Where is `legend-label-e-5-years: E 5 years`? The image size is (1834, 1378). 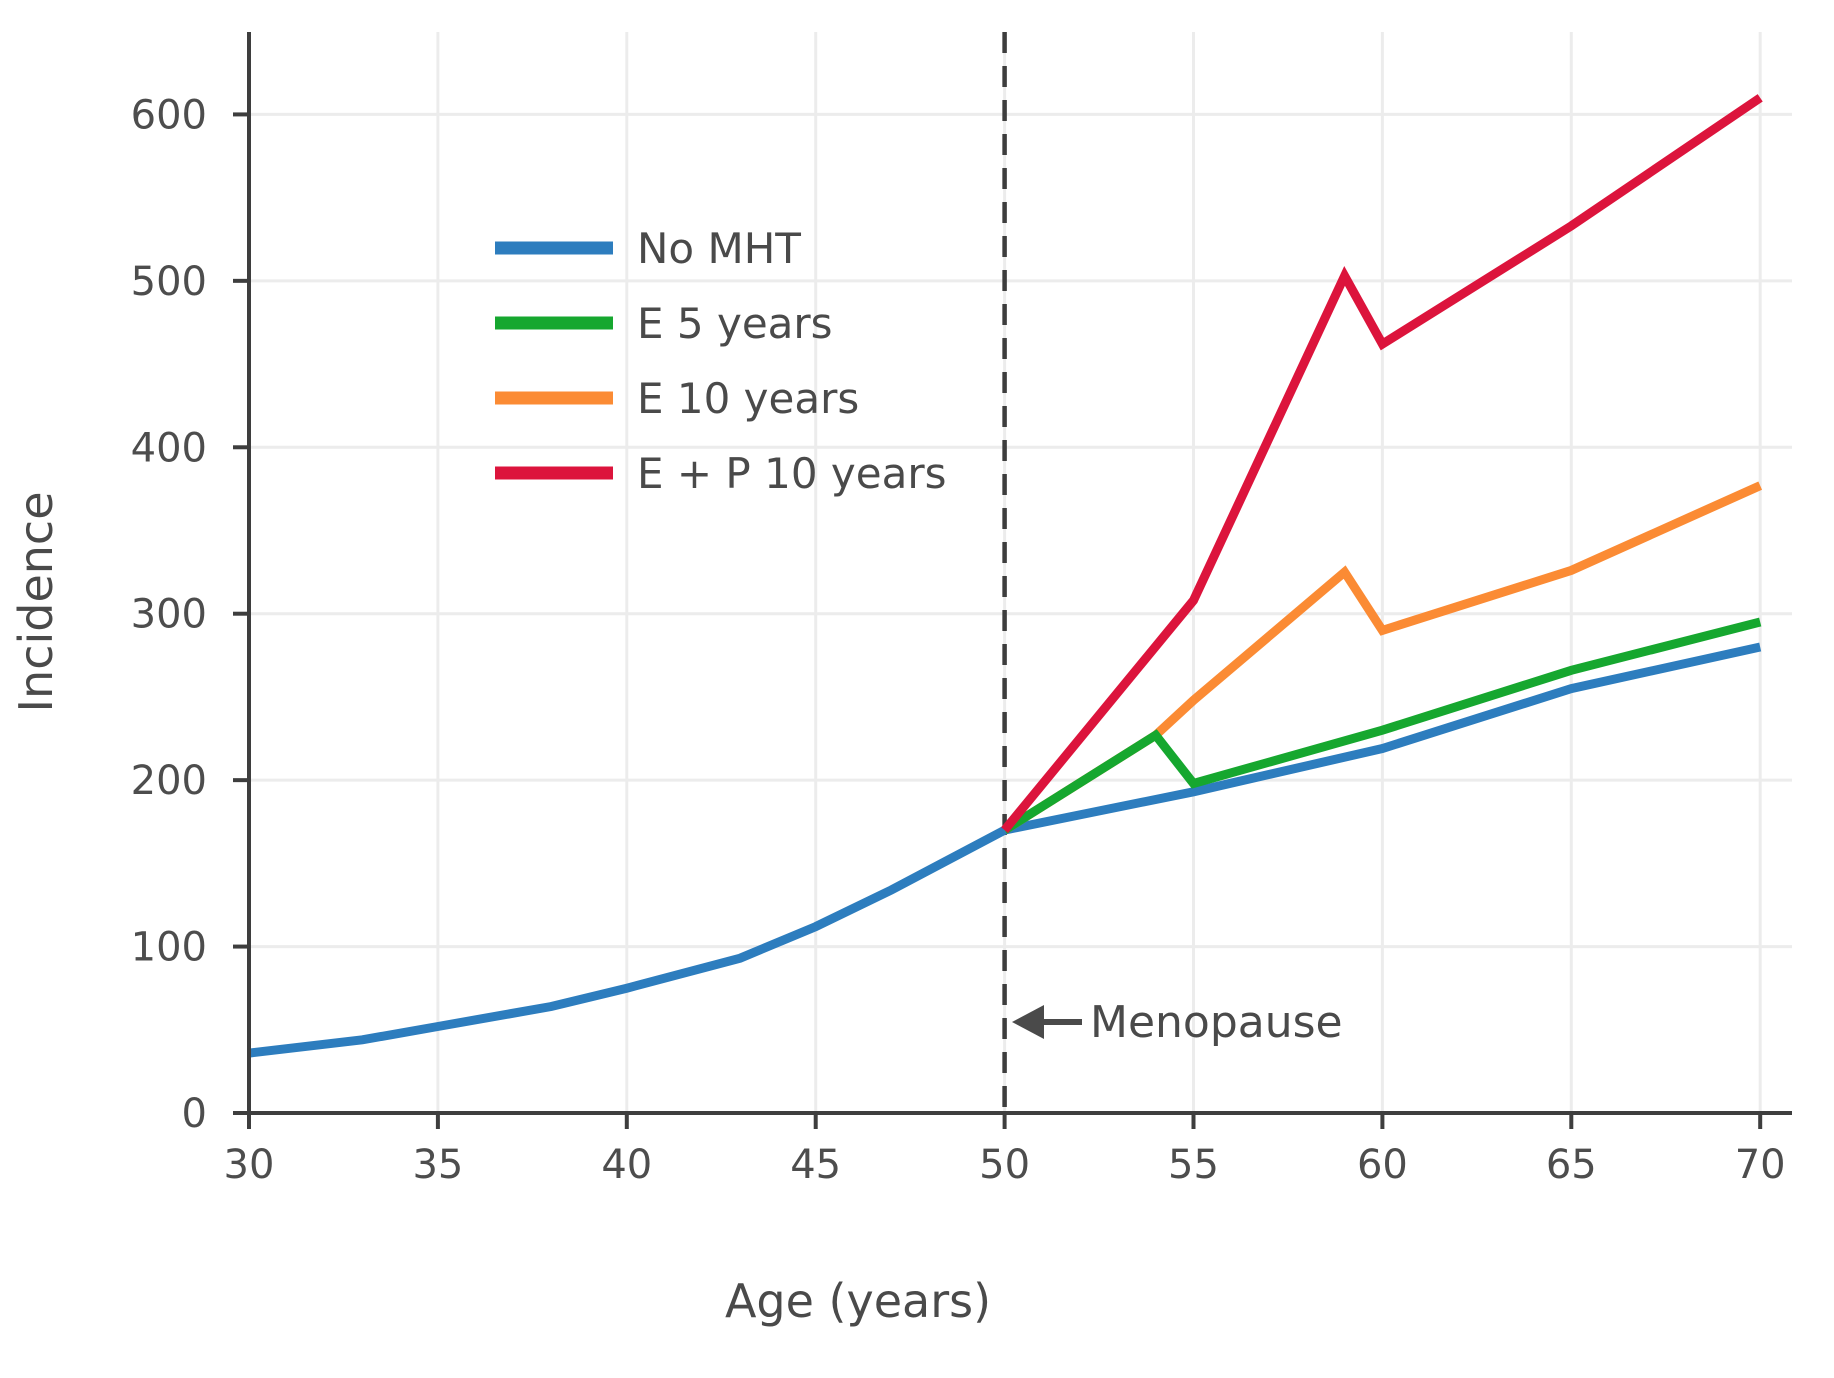
legend-label-e-5-years: E 5 years is located at coordinates (735, 323).